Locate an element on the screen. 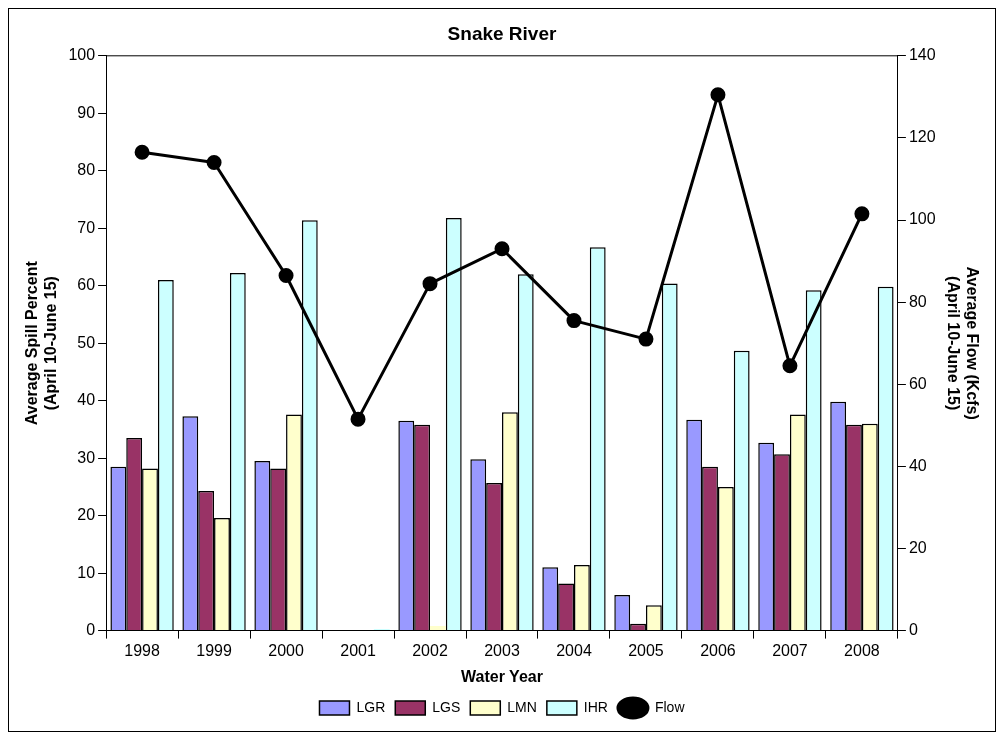 The width and height of the screenshot is (1006, 742). x-tick-label: 1998 is located at coordinates (142, 650).